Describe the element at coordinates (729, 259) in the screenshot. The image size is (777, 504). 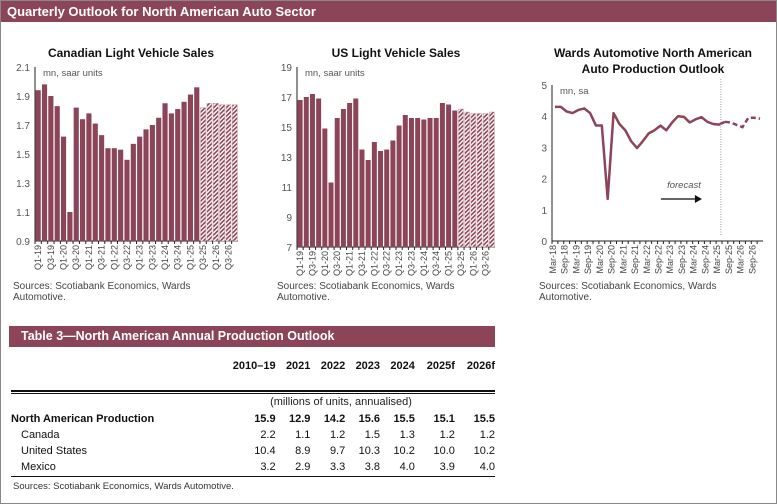
I see `x-tick-label: Sep-25` at that location.